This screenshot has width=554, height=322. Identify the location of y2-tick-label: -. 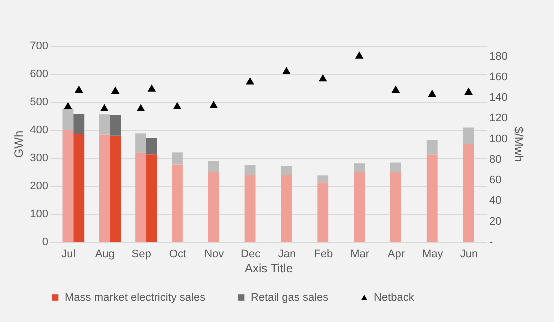
(492, 242).